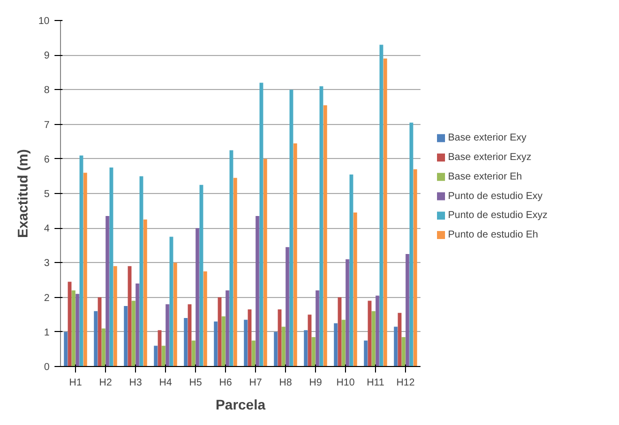  What do you see at coordinates (498, 216) in the screenshot?
I see `legend-label: Punto de estudio Exyz` at bounding box center [498, 216].